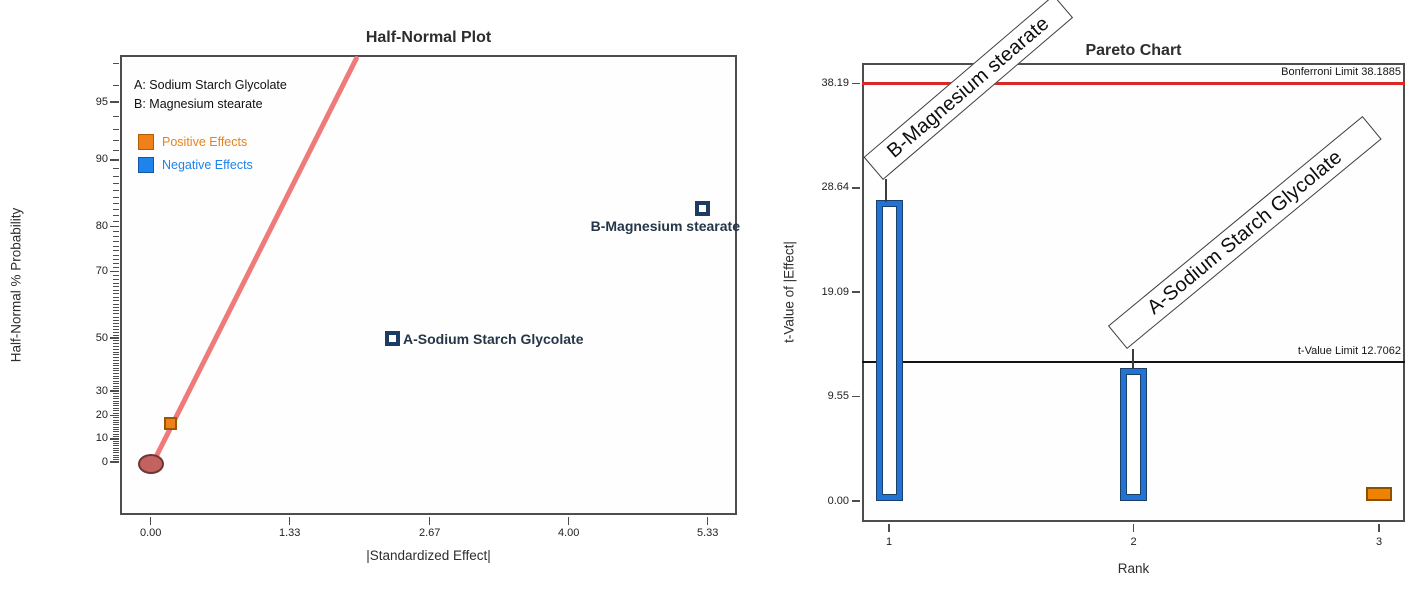 This screenshot has height=589, width=1418. I want to click on bar2-leader-line, so click(1133, 359).